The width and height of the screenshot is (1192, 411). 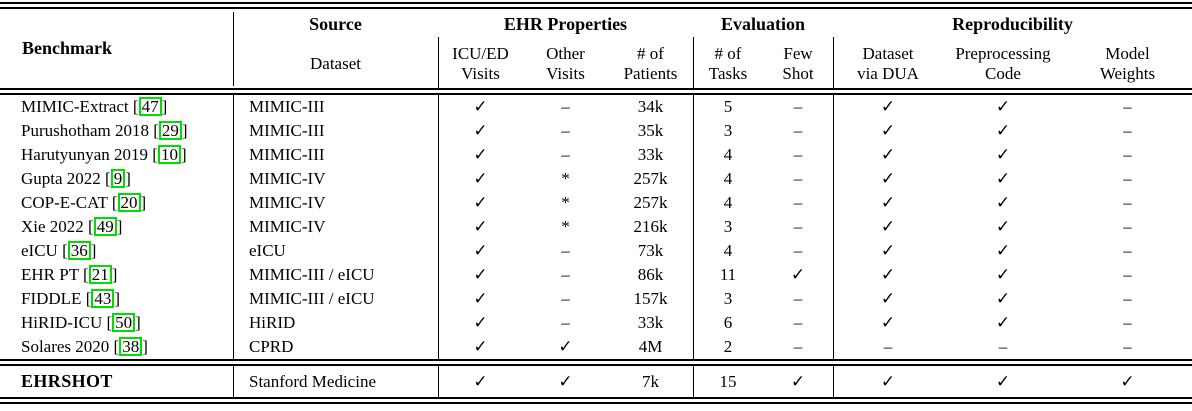 What do you see at coordinates (650, 226) in the screenshot?
I see `num-patients-cell: 216k` at bounding box center [650, 226].